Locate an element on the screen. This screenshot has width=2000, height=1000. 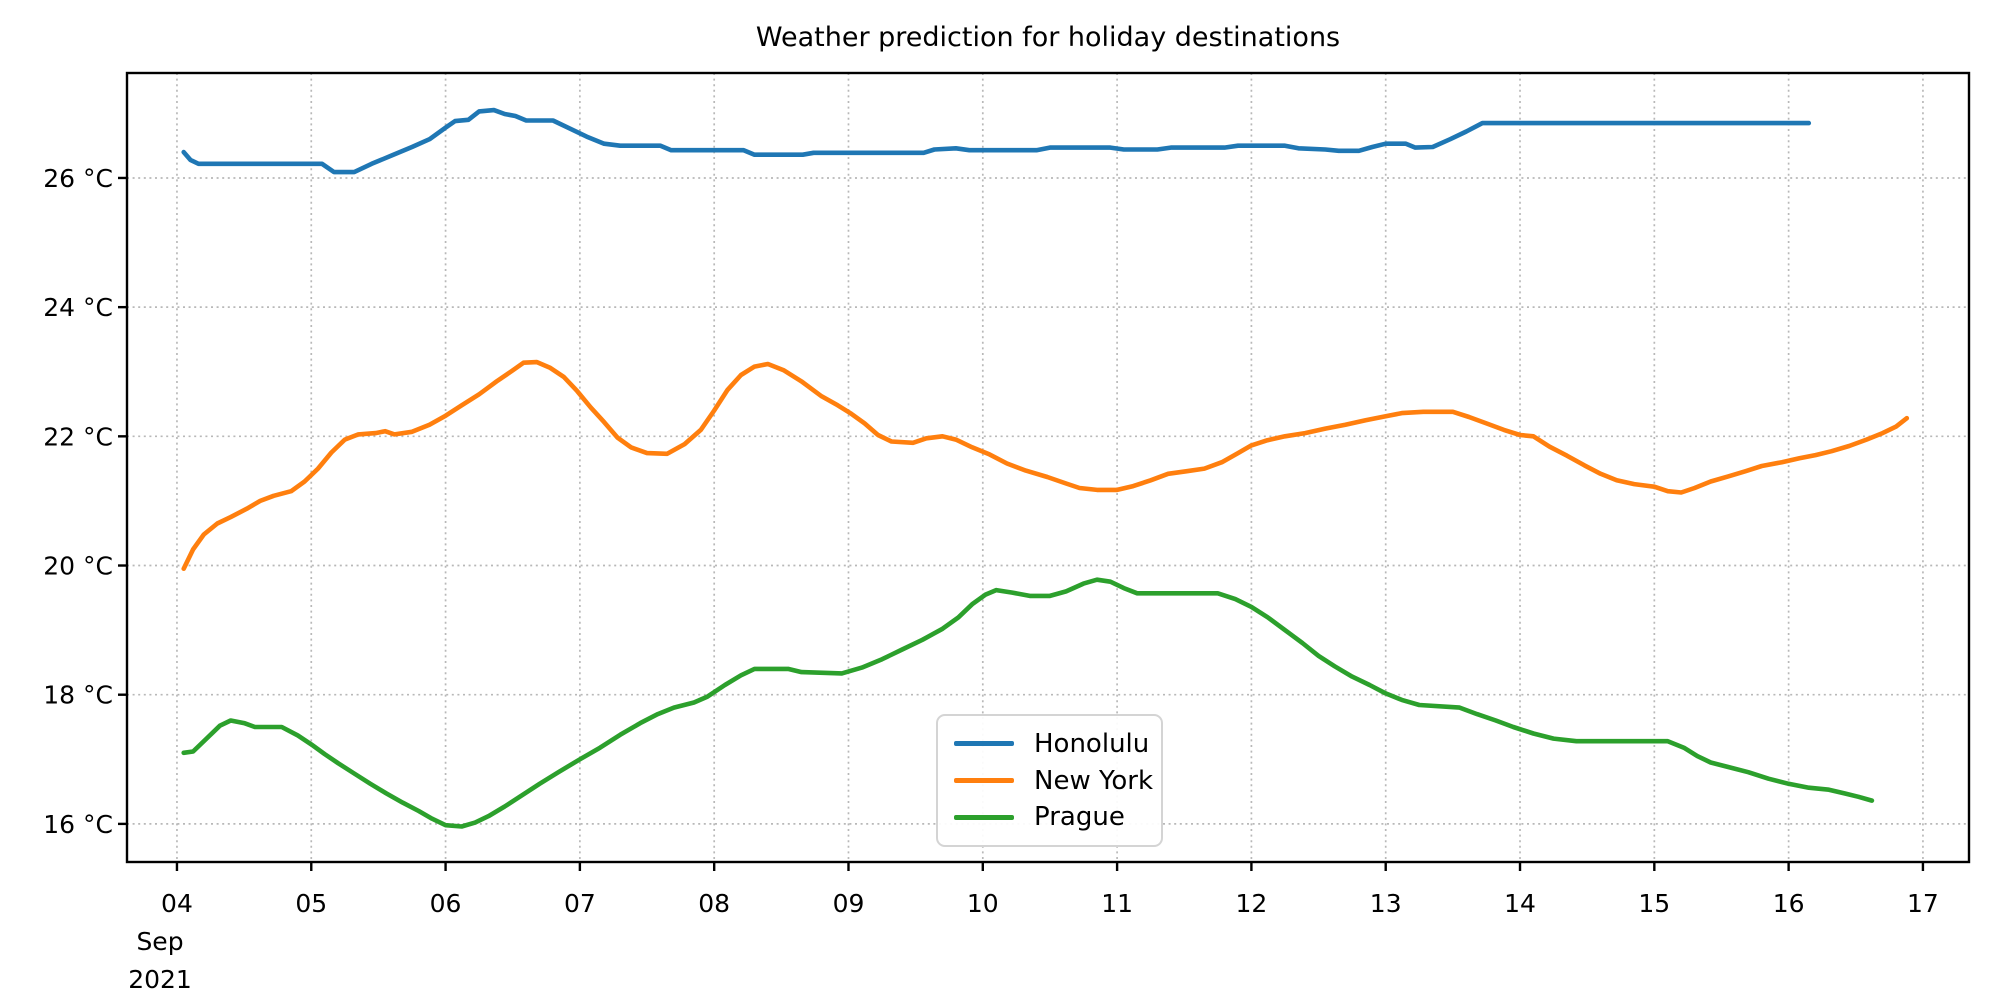
x-axis-month-label: Sep is located at coordinates (159, 941).